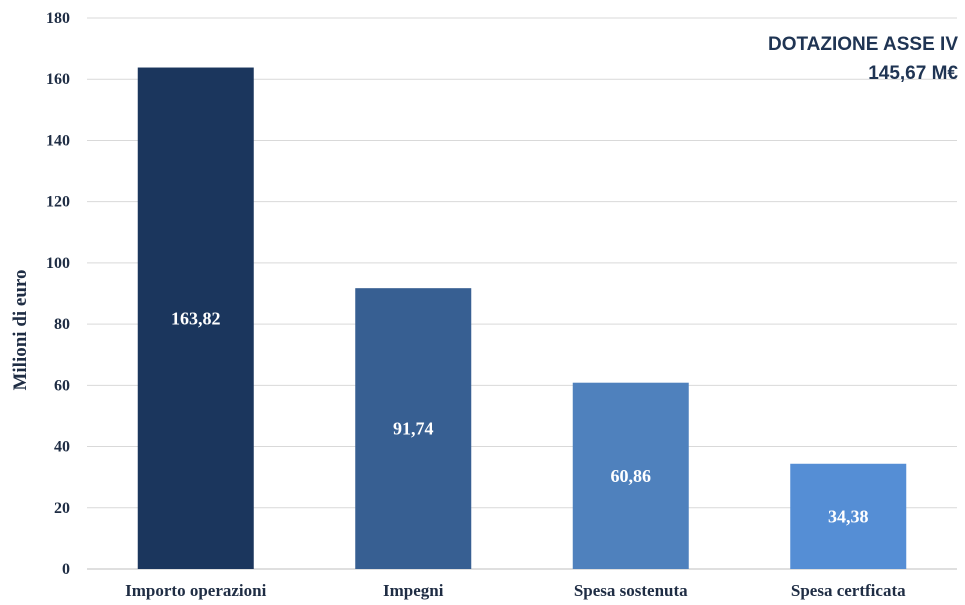  I want to click on y-tick-label: 120, so click(58, 202).